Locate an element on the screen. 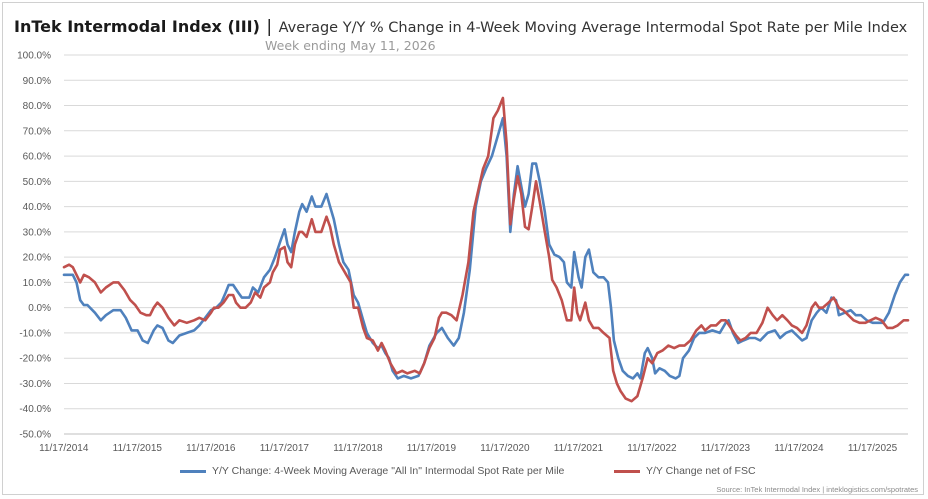 Image resolution: width=928 pixels, height=499 pixels. y-tick-label: -40.0% is located at coordinates (35, 409).